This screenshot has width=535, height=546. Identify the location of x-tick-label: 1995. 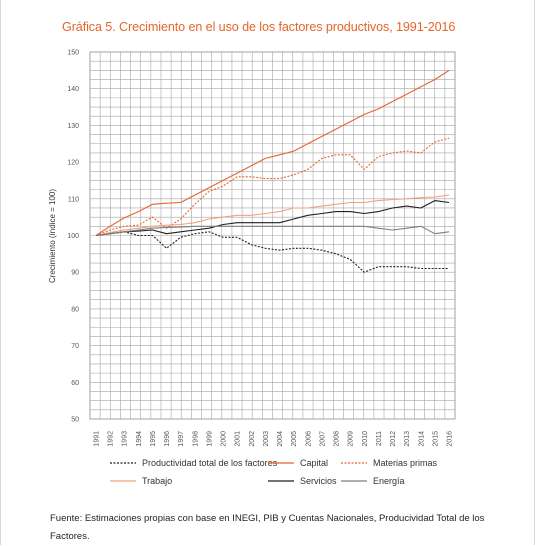
(153, 439).